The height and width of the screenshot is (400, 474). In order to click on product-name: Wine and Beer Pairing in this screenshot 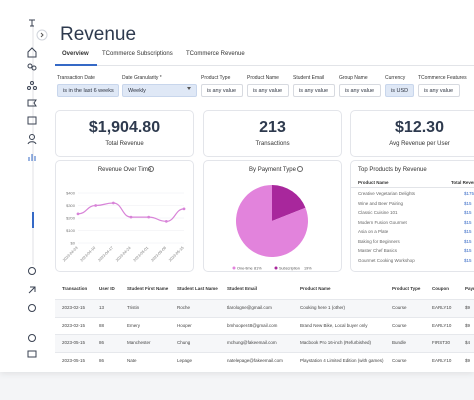, I will do `click(381, 203)`.